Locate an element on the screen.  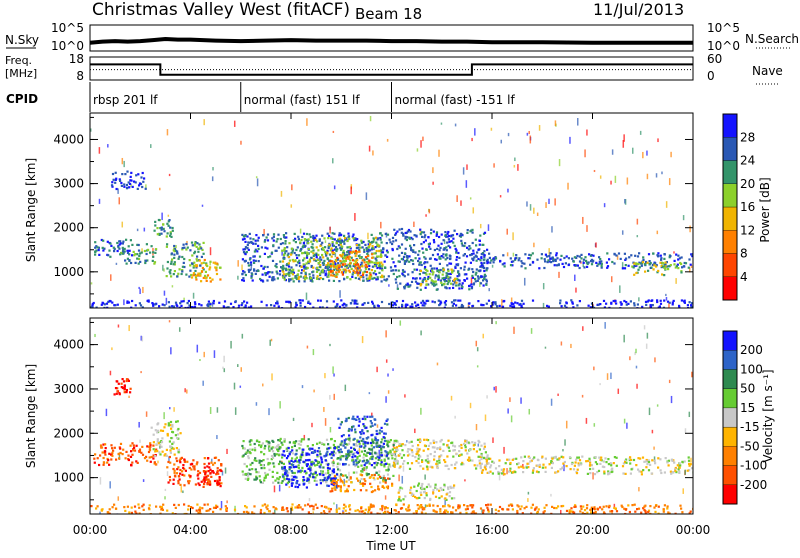
y-tick-label: 2000 is located at coordinates (68, 228).